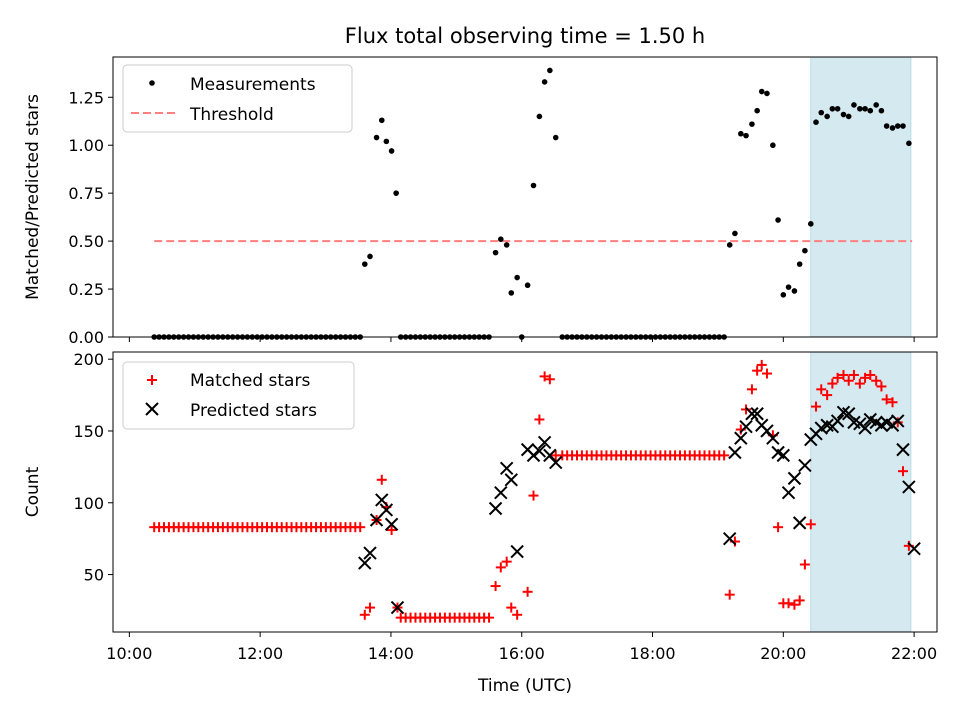 This screenshot has width=960, height=720. What do you see at coordinates (88, 359) in the screenshot?
I see `y-tick-label: 200` at bounding box center [88, 359].